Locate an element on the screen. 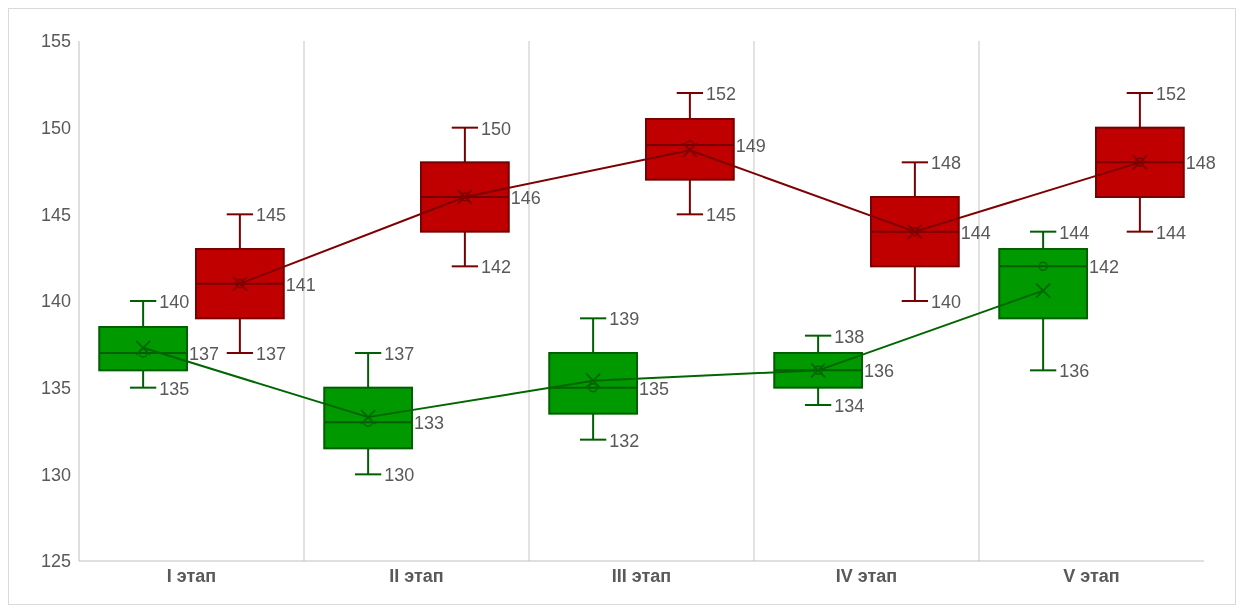  x-tick-label: IV этап is located at coordinates (866, 575).